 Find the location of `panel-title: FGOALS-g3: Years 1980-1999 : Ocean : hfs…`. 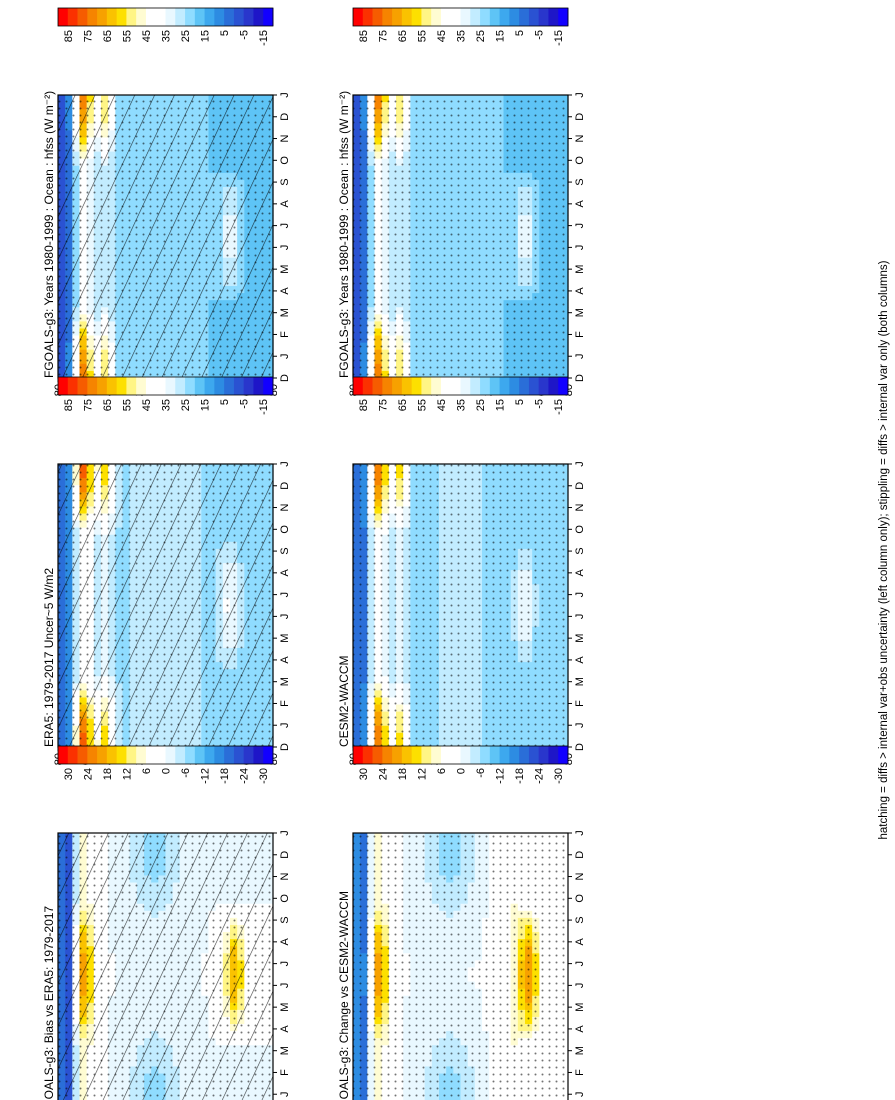

panel-title: FGOALS-g3: Years 1980-1999 : Ocean : hfs… is located at coordinates (344, 234).